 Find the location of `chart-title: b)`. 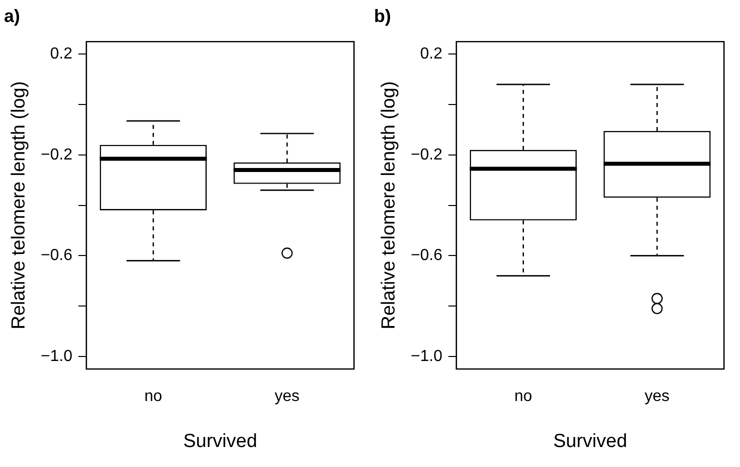

chart-title: b) is located at coordinates (382, 16).